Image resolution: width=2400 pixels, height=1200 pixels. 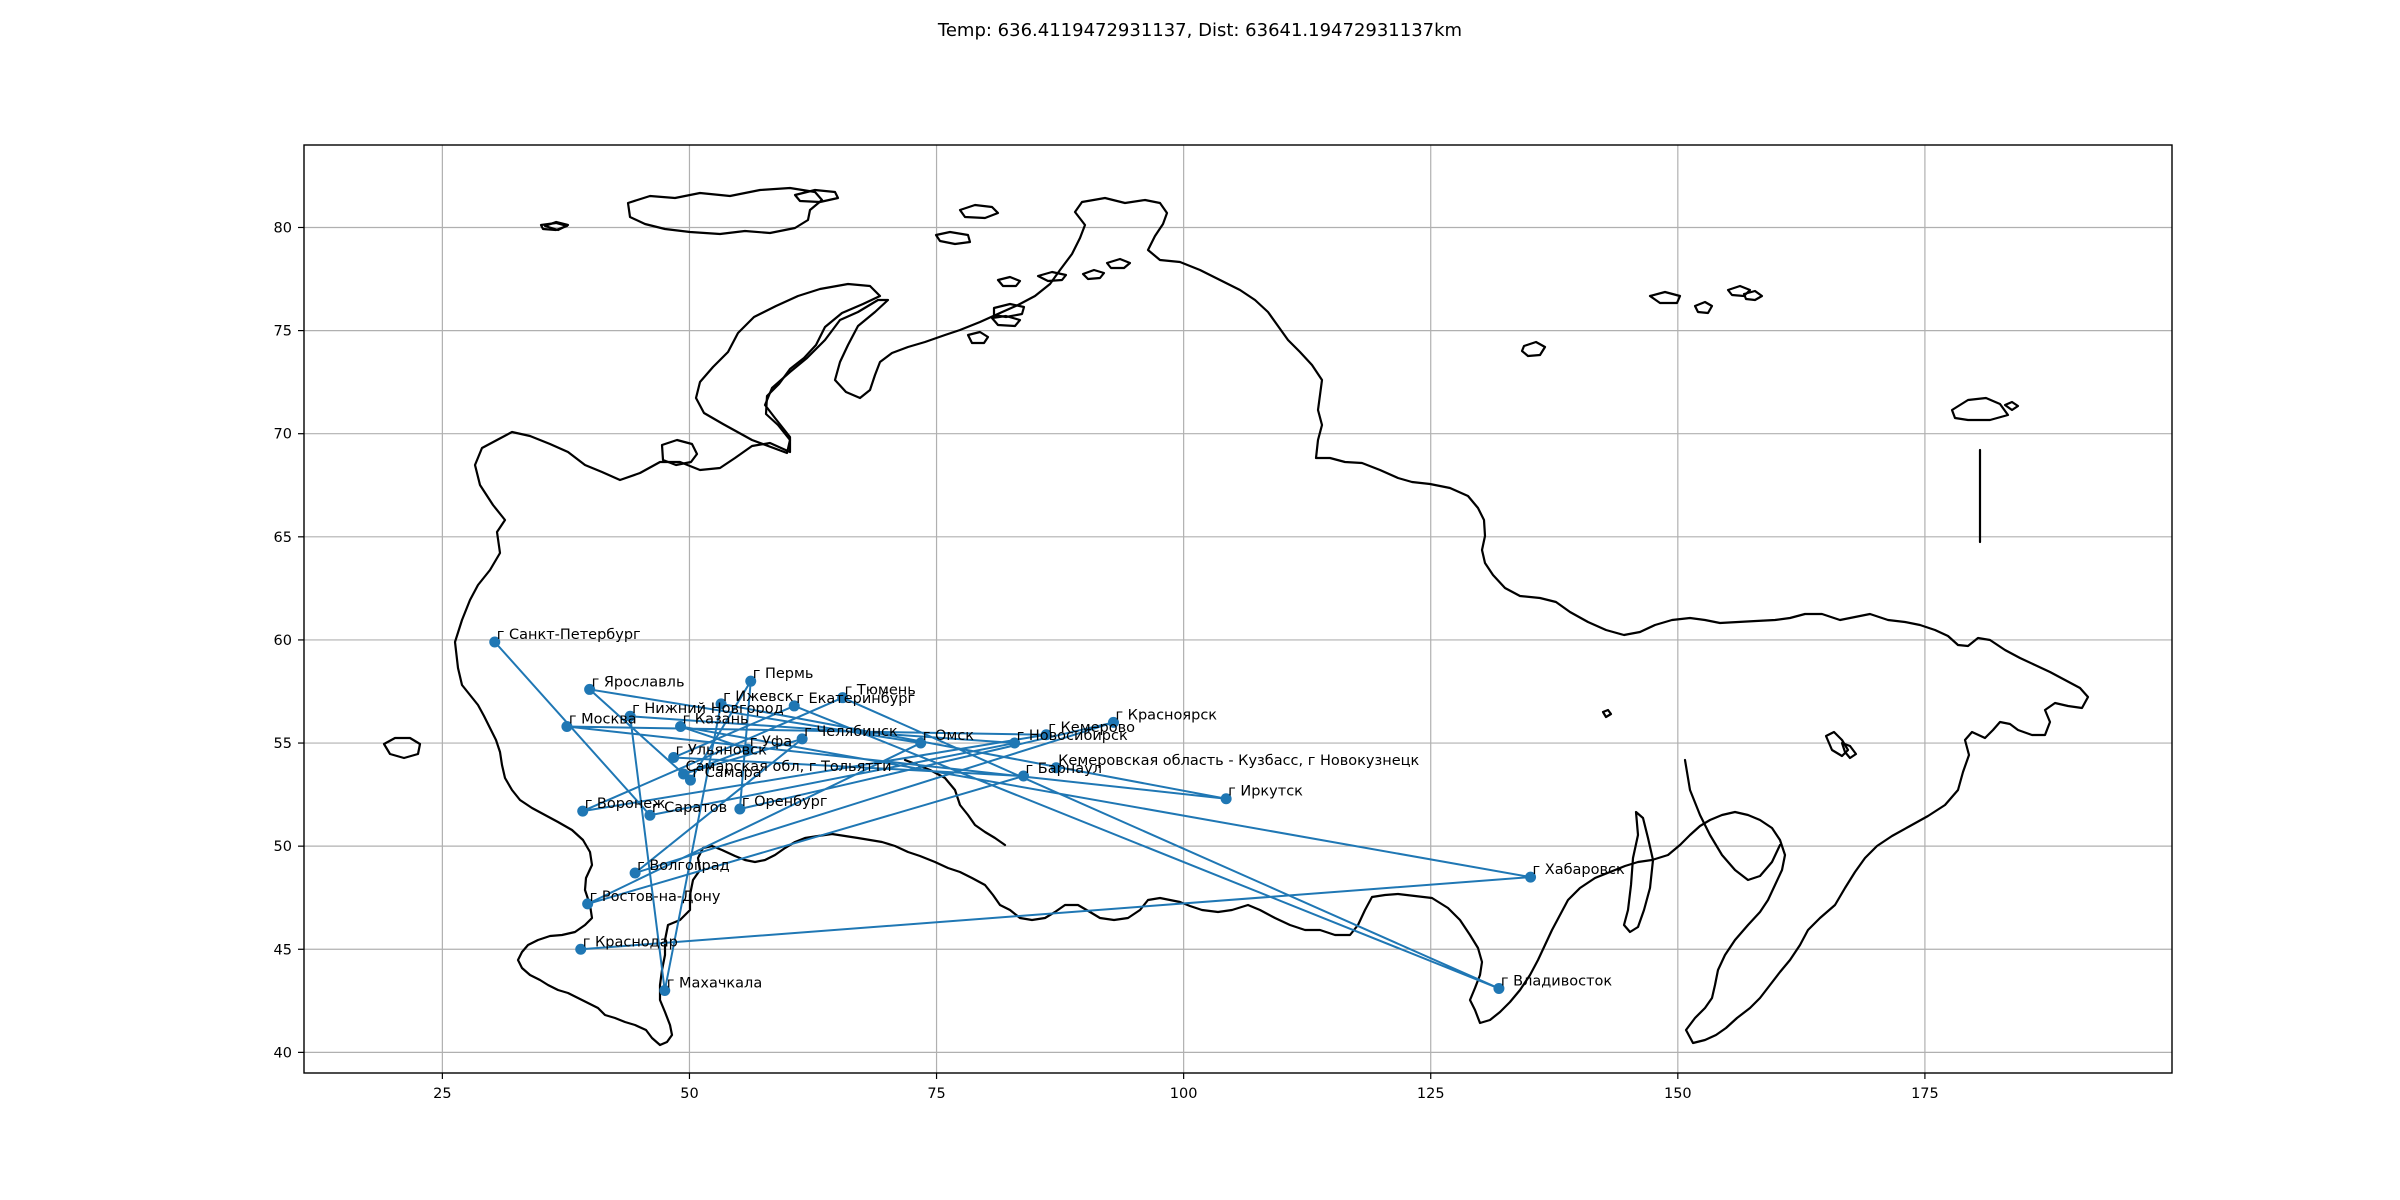 What do you see at coordinates (949, 736) in the screenshot?
I see `city-label: г Омск` at bounding box center [949, 736].